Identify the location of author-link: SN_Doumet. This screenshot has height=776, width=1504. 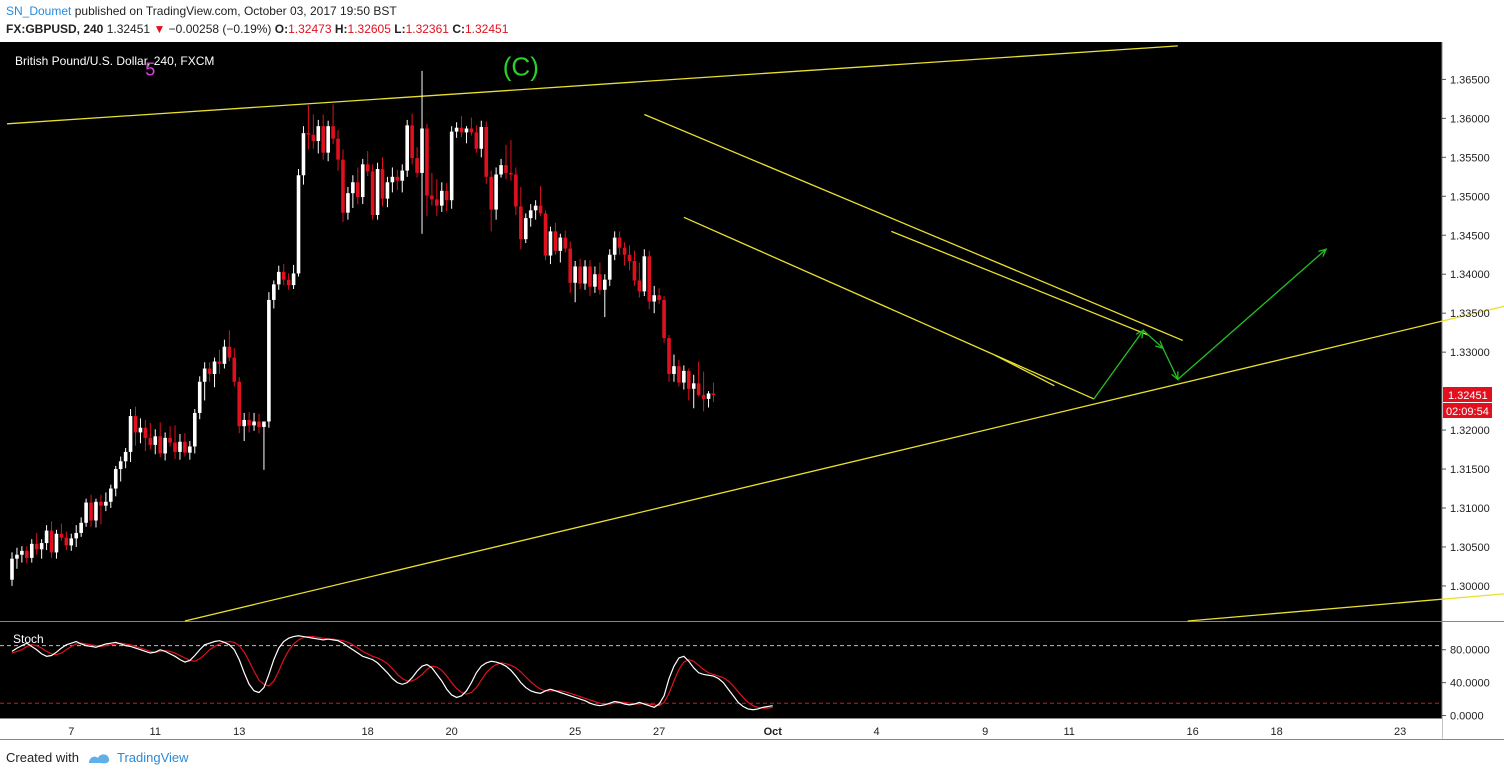
(39, 11).